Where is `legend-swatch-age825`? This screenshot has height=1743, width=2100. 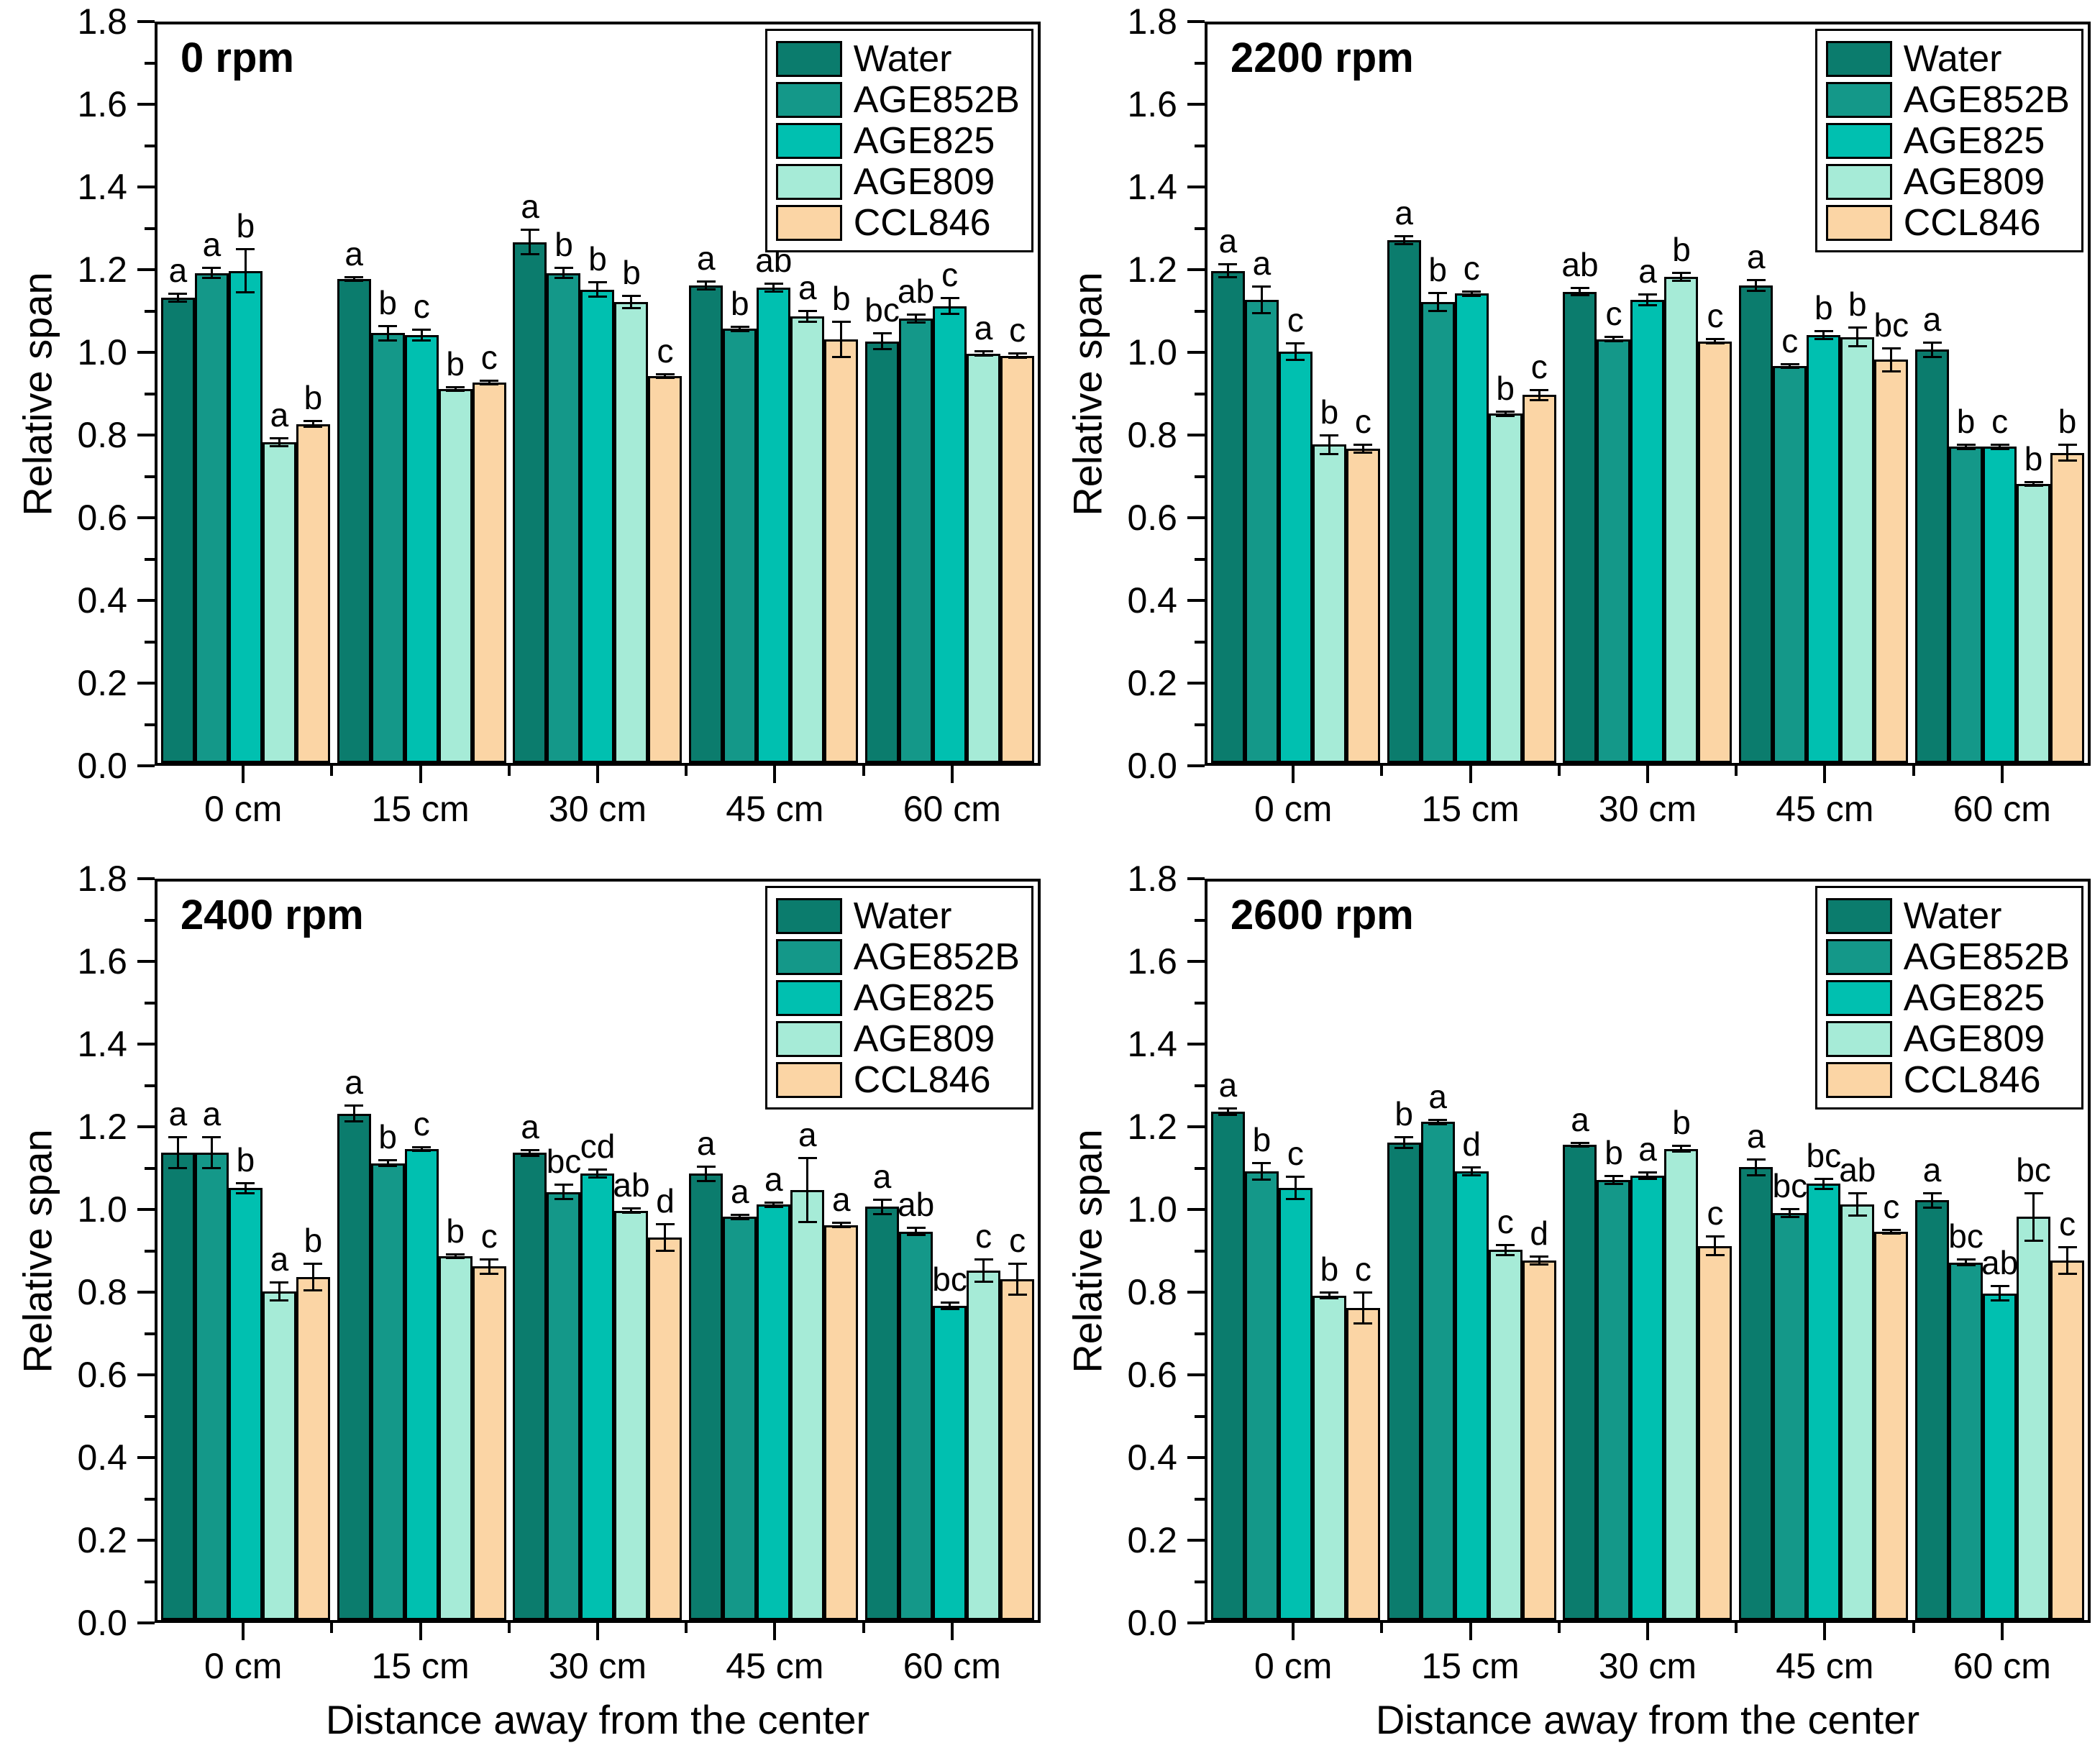 legend-swatch-age825 is located at coordinates (808, 997).